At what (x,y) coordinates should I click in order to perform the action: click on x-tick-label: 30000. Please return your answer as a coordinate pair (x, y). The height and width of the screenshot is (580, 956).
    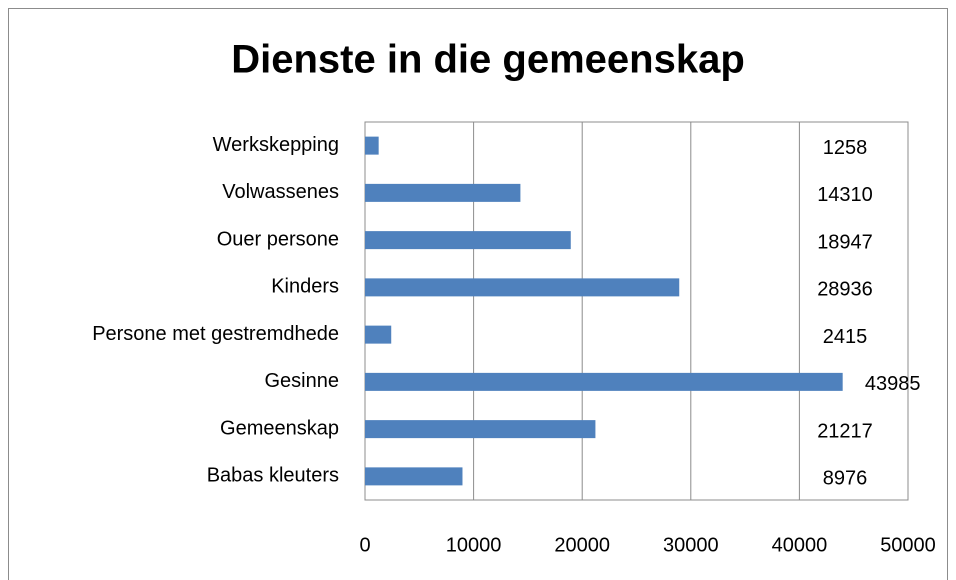
    Looking at the image, I should click on (691, 545).